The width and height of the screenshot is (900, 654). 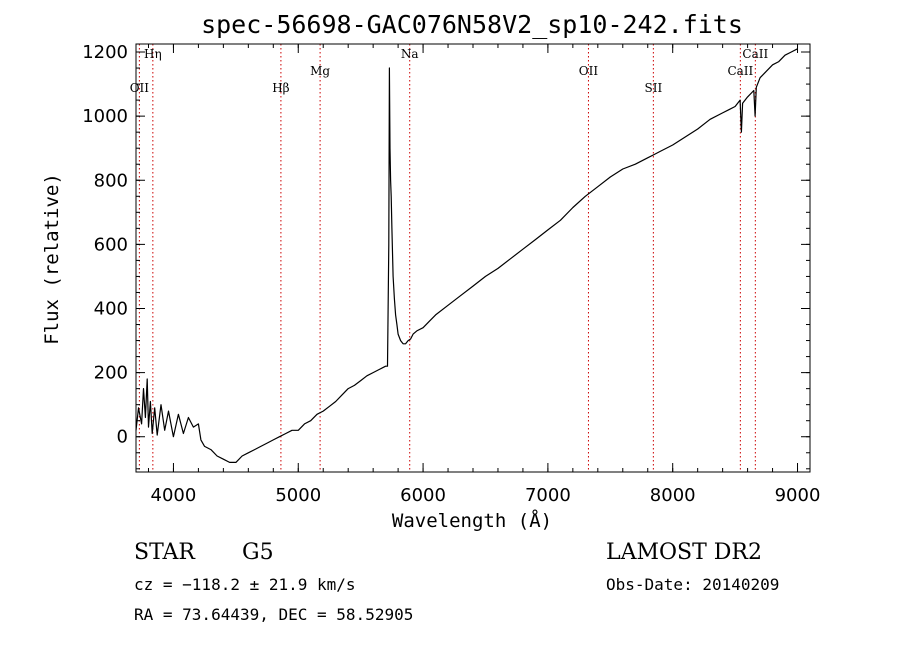 I want to click on line-label-1: OII, so click(x=140, y=88).